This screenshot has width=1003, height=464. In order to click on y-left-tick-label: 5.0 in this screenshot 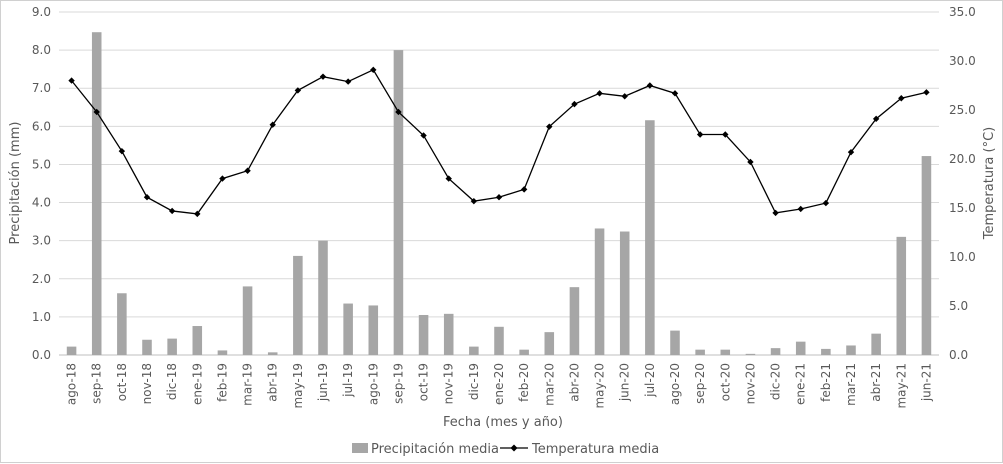, I will do `click(41, 164)`.